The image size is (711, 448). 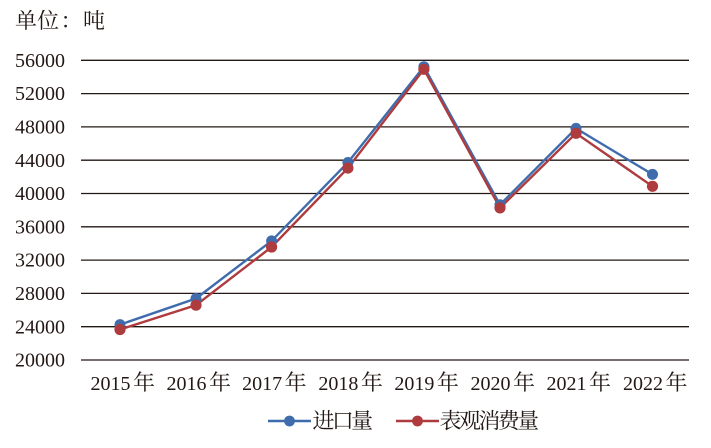 I want to click on svg-text: 2016, so click(x=187, y=384).